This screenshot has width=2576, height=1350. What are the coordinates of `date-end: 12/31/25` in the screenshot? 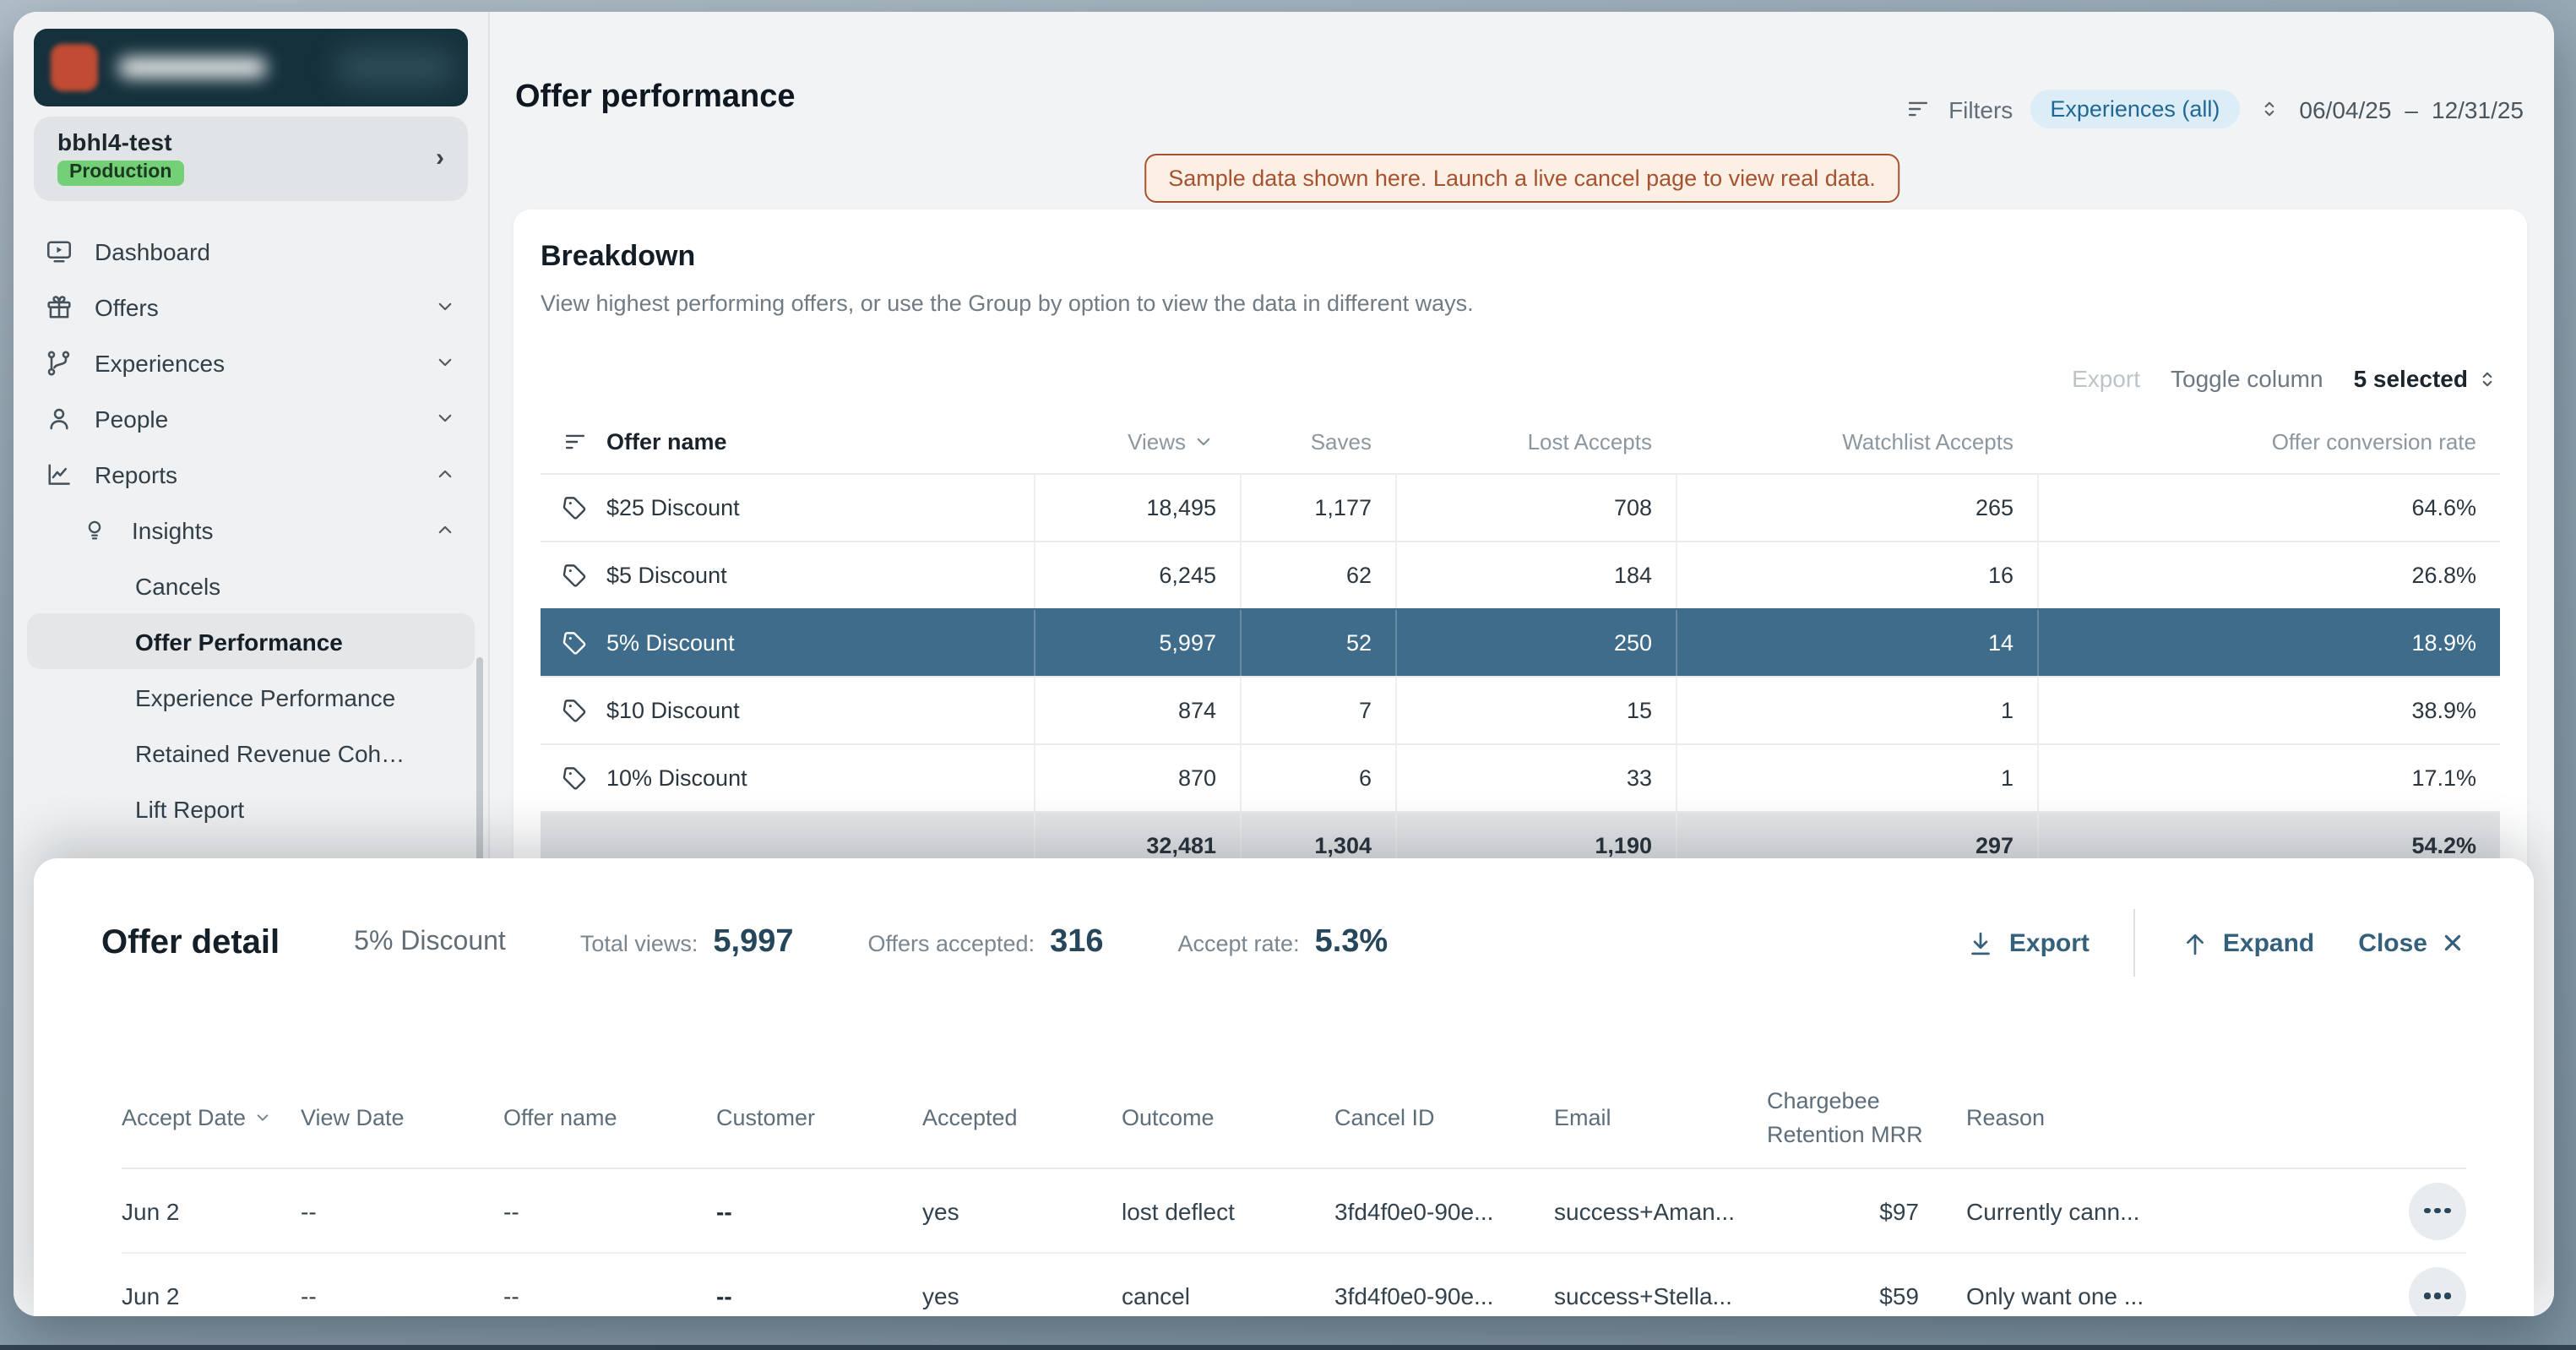 It's located at (2478, 108).